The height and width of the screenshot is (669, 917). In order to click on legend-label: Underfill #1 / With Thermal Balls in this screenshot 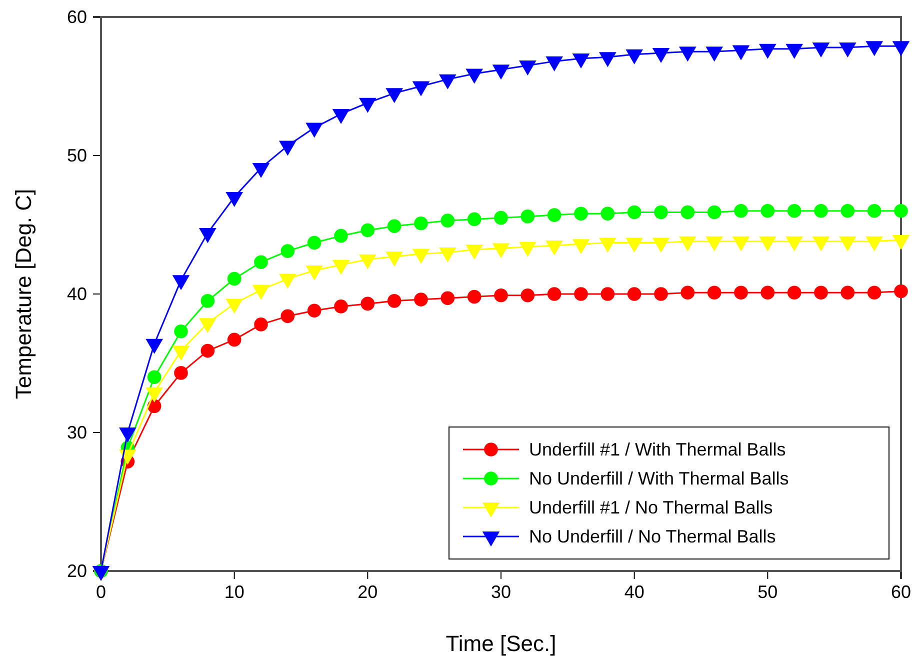, I will do `click(657, 450)`.